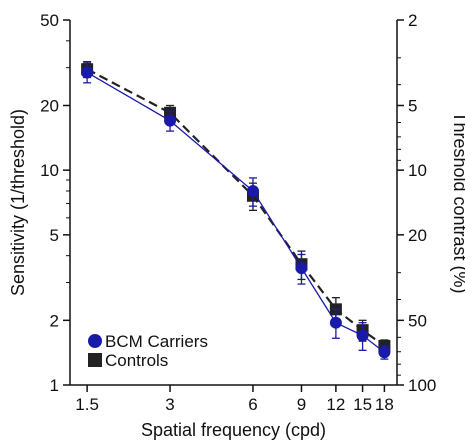 This screenshot has width=465, height=442. I want to click on legend-label: Controls, so click(136, 360).